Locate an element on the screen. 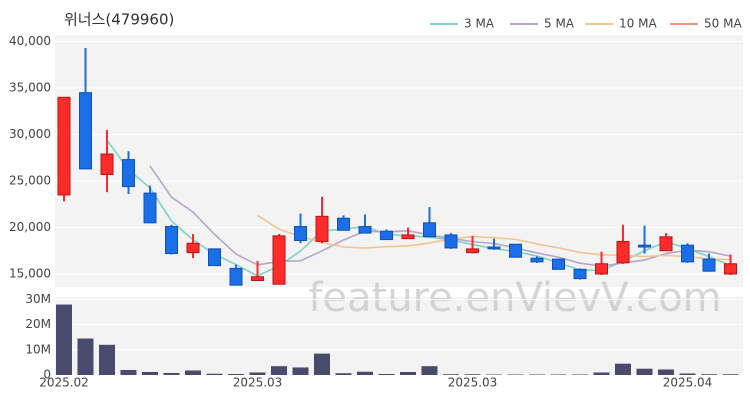  y-tick-label: 40,000 is located at coordinates (30, 41).